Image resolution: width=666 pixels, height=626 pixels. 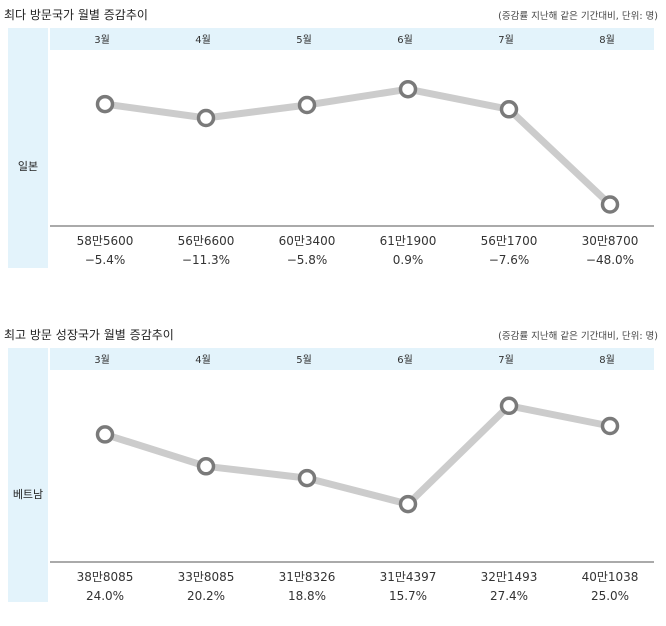 I want to click on rate-label: 27.4%, so click(x=509, y=596).